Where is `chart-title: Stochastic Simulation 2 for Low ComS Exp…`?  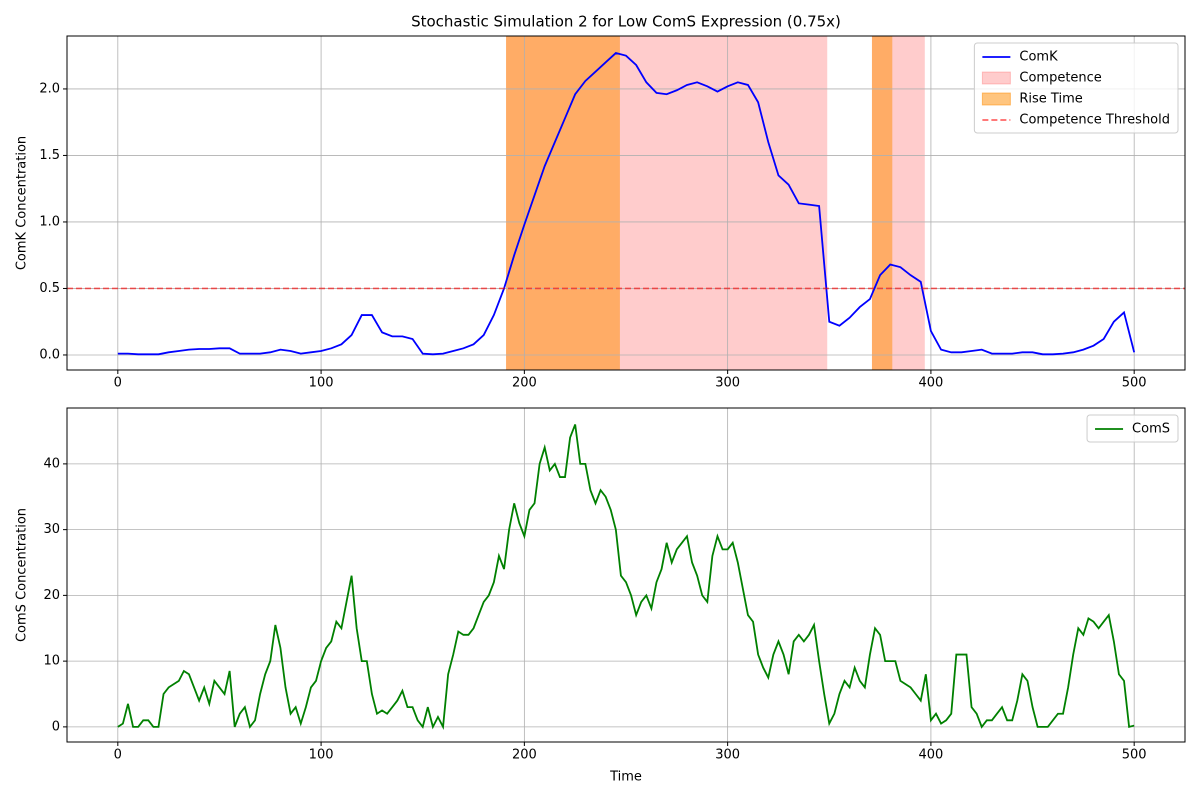 chart-title: Stochastic Simulation 2 for Low ComS Exp… is located at coordinates (626, 22).